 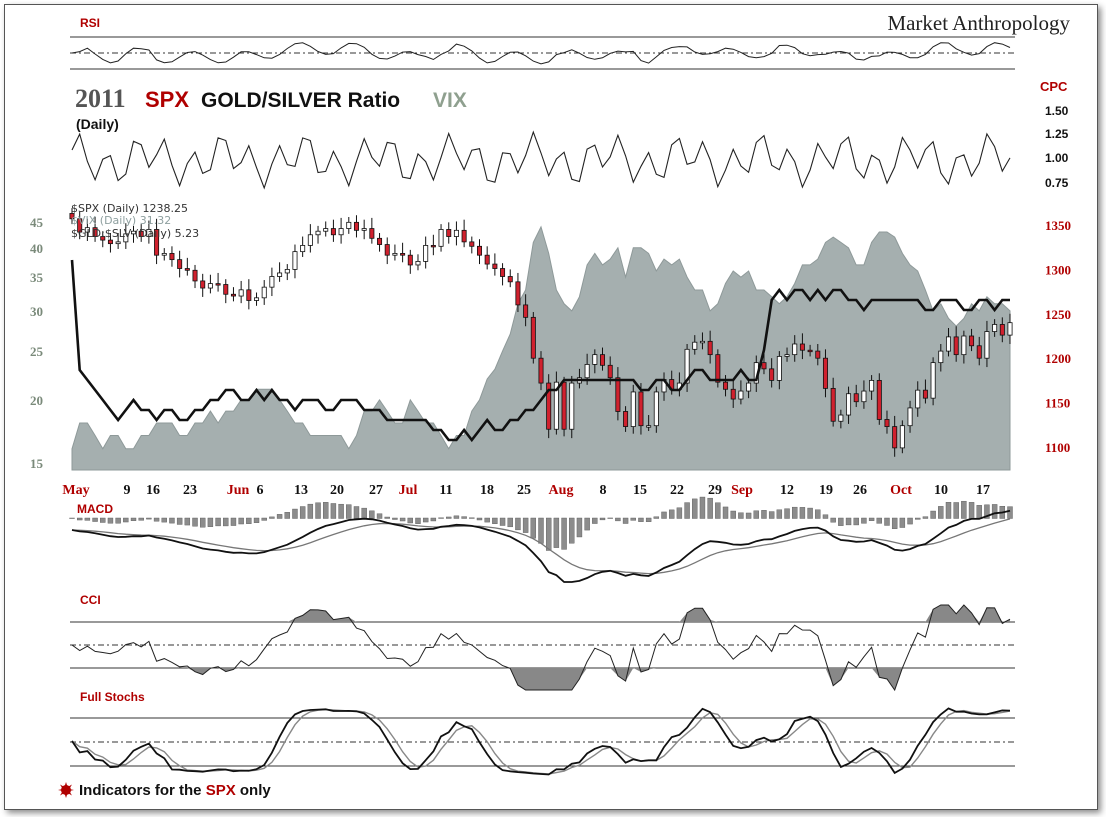 What do you see at coordinates (36, 248) in the screenshot?
I see `vix-tick-label: 40` at bounding box center [36, 248].